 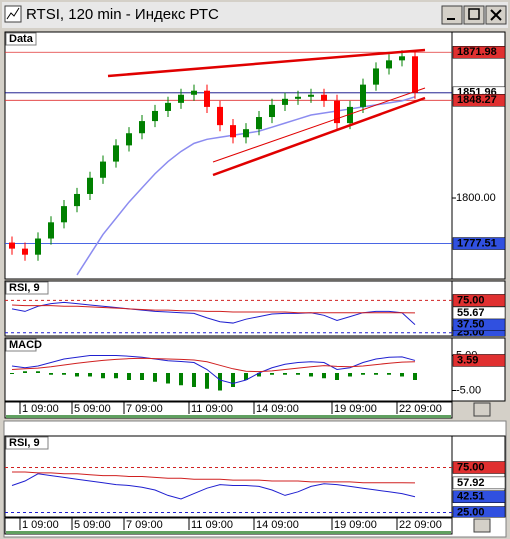 I want to click on maximize-glyph, so click(x=474, y=14).